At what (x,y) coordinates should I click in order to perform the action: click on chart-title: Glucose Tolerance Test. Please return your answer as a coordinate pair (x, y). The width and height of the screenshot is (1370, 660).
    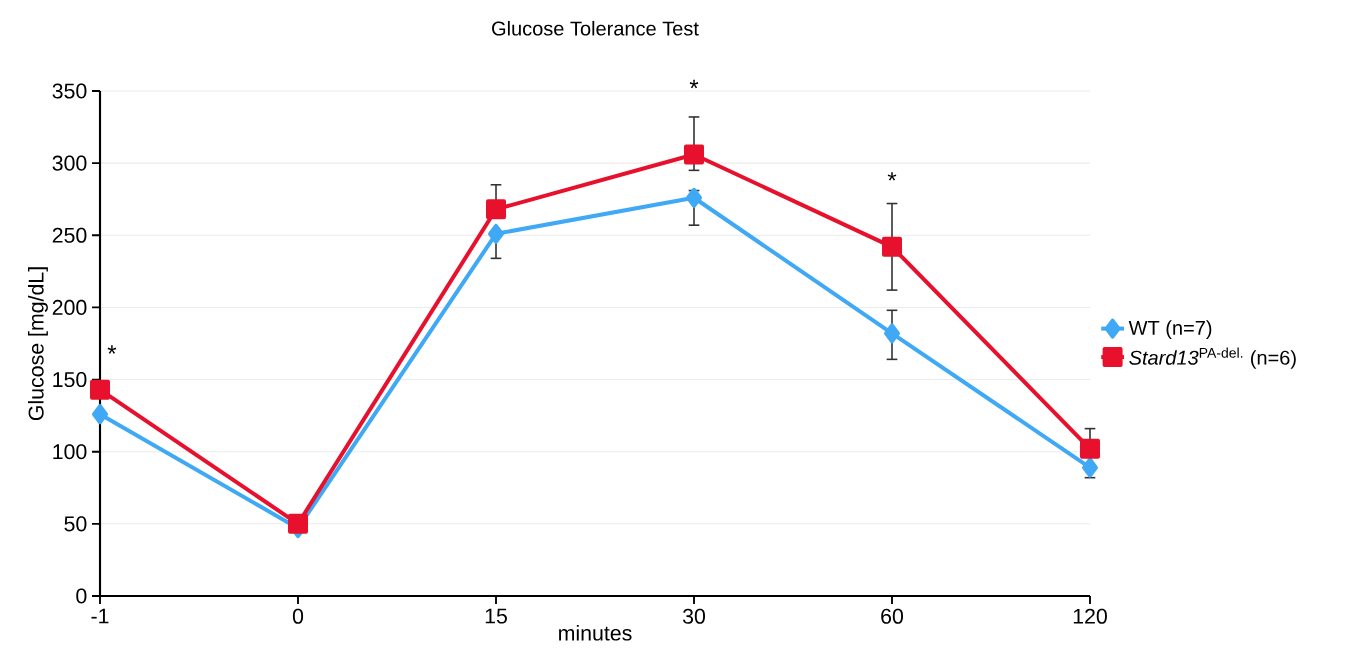
    Looking at the image, I should click on (595, 28).